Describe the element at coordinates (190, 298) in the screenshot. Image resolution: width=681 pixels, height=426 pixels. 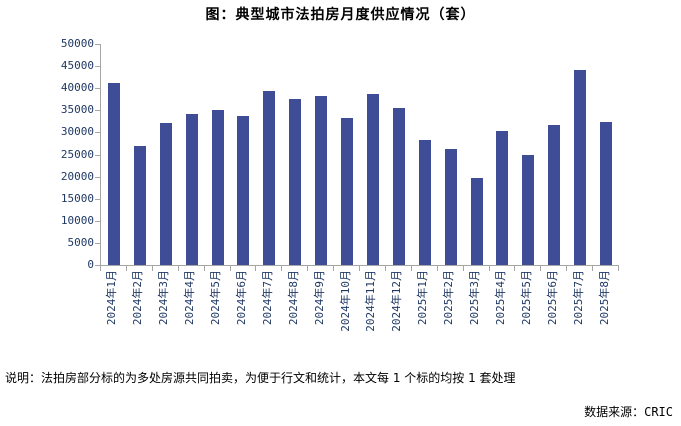
I see `x-axis-tick-label: 2024年4月` at that location.